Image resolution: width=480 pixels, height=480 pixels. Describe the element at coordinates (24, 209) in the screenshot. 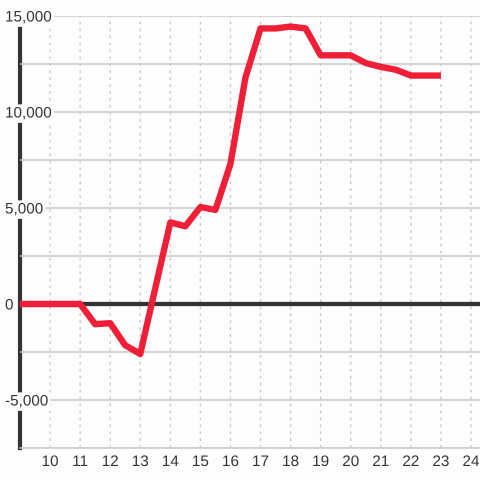

I see `y-tick-label: 5,000` at that location.